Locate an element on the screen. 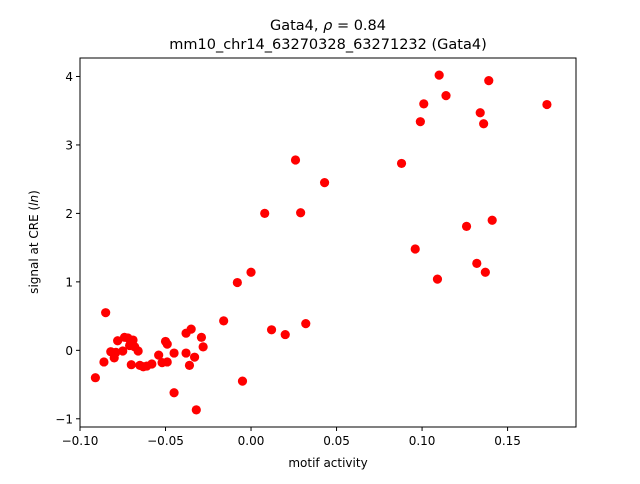 This screenshot has height=484, width=640. x-axis-ticks: −0.10 −0.05 0.00 0.05 0.10 0.15 is located at coordinates (291, 437).